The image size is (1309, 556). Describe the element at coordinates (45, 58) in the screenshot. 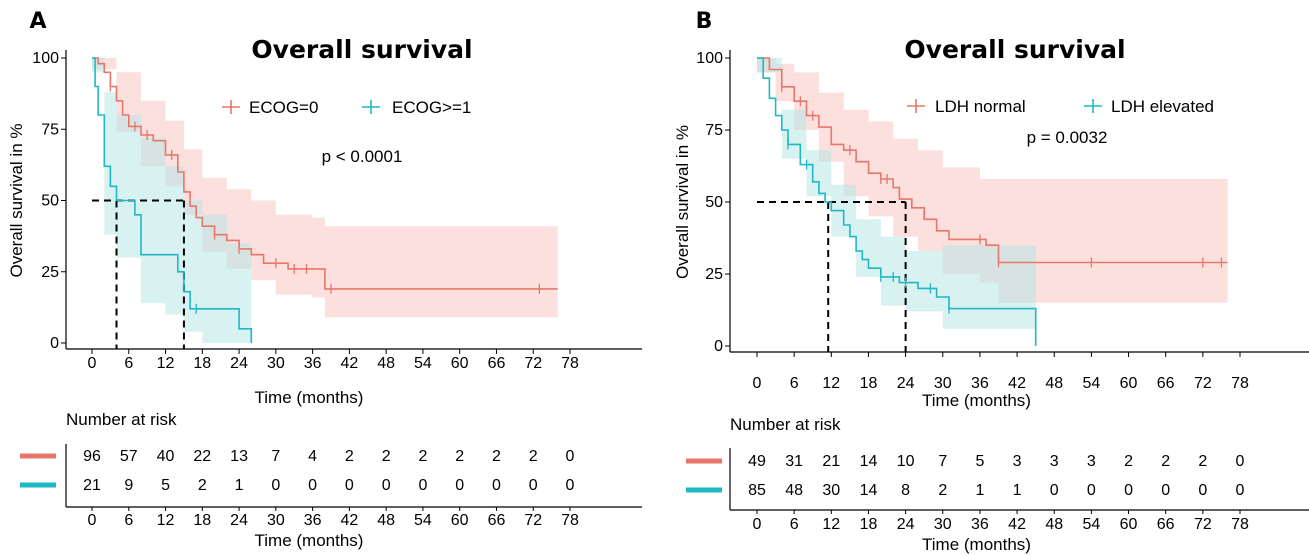

I see `y-tick-label: 100` at that location.